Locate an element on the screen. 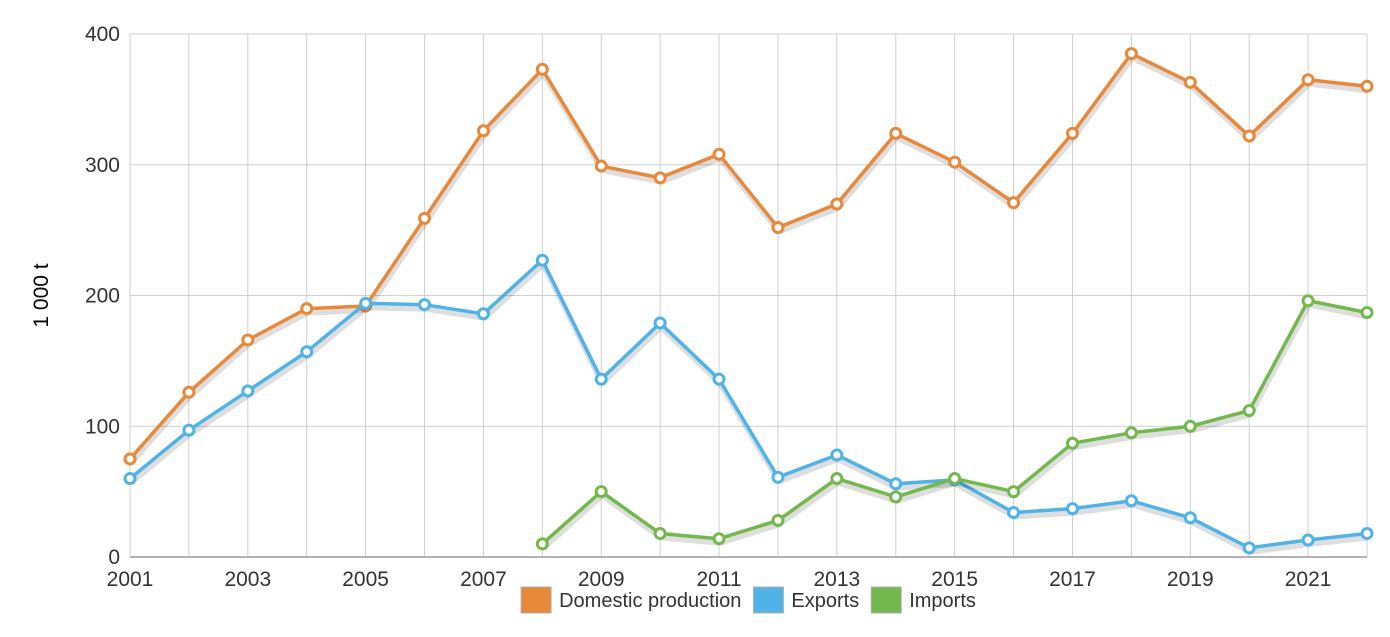 This screenshot has width=1390, height=637. legend-label: Imports is located at coordinates (942, 601).